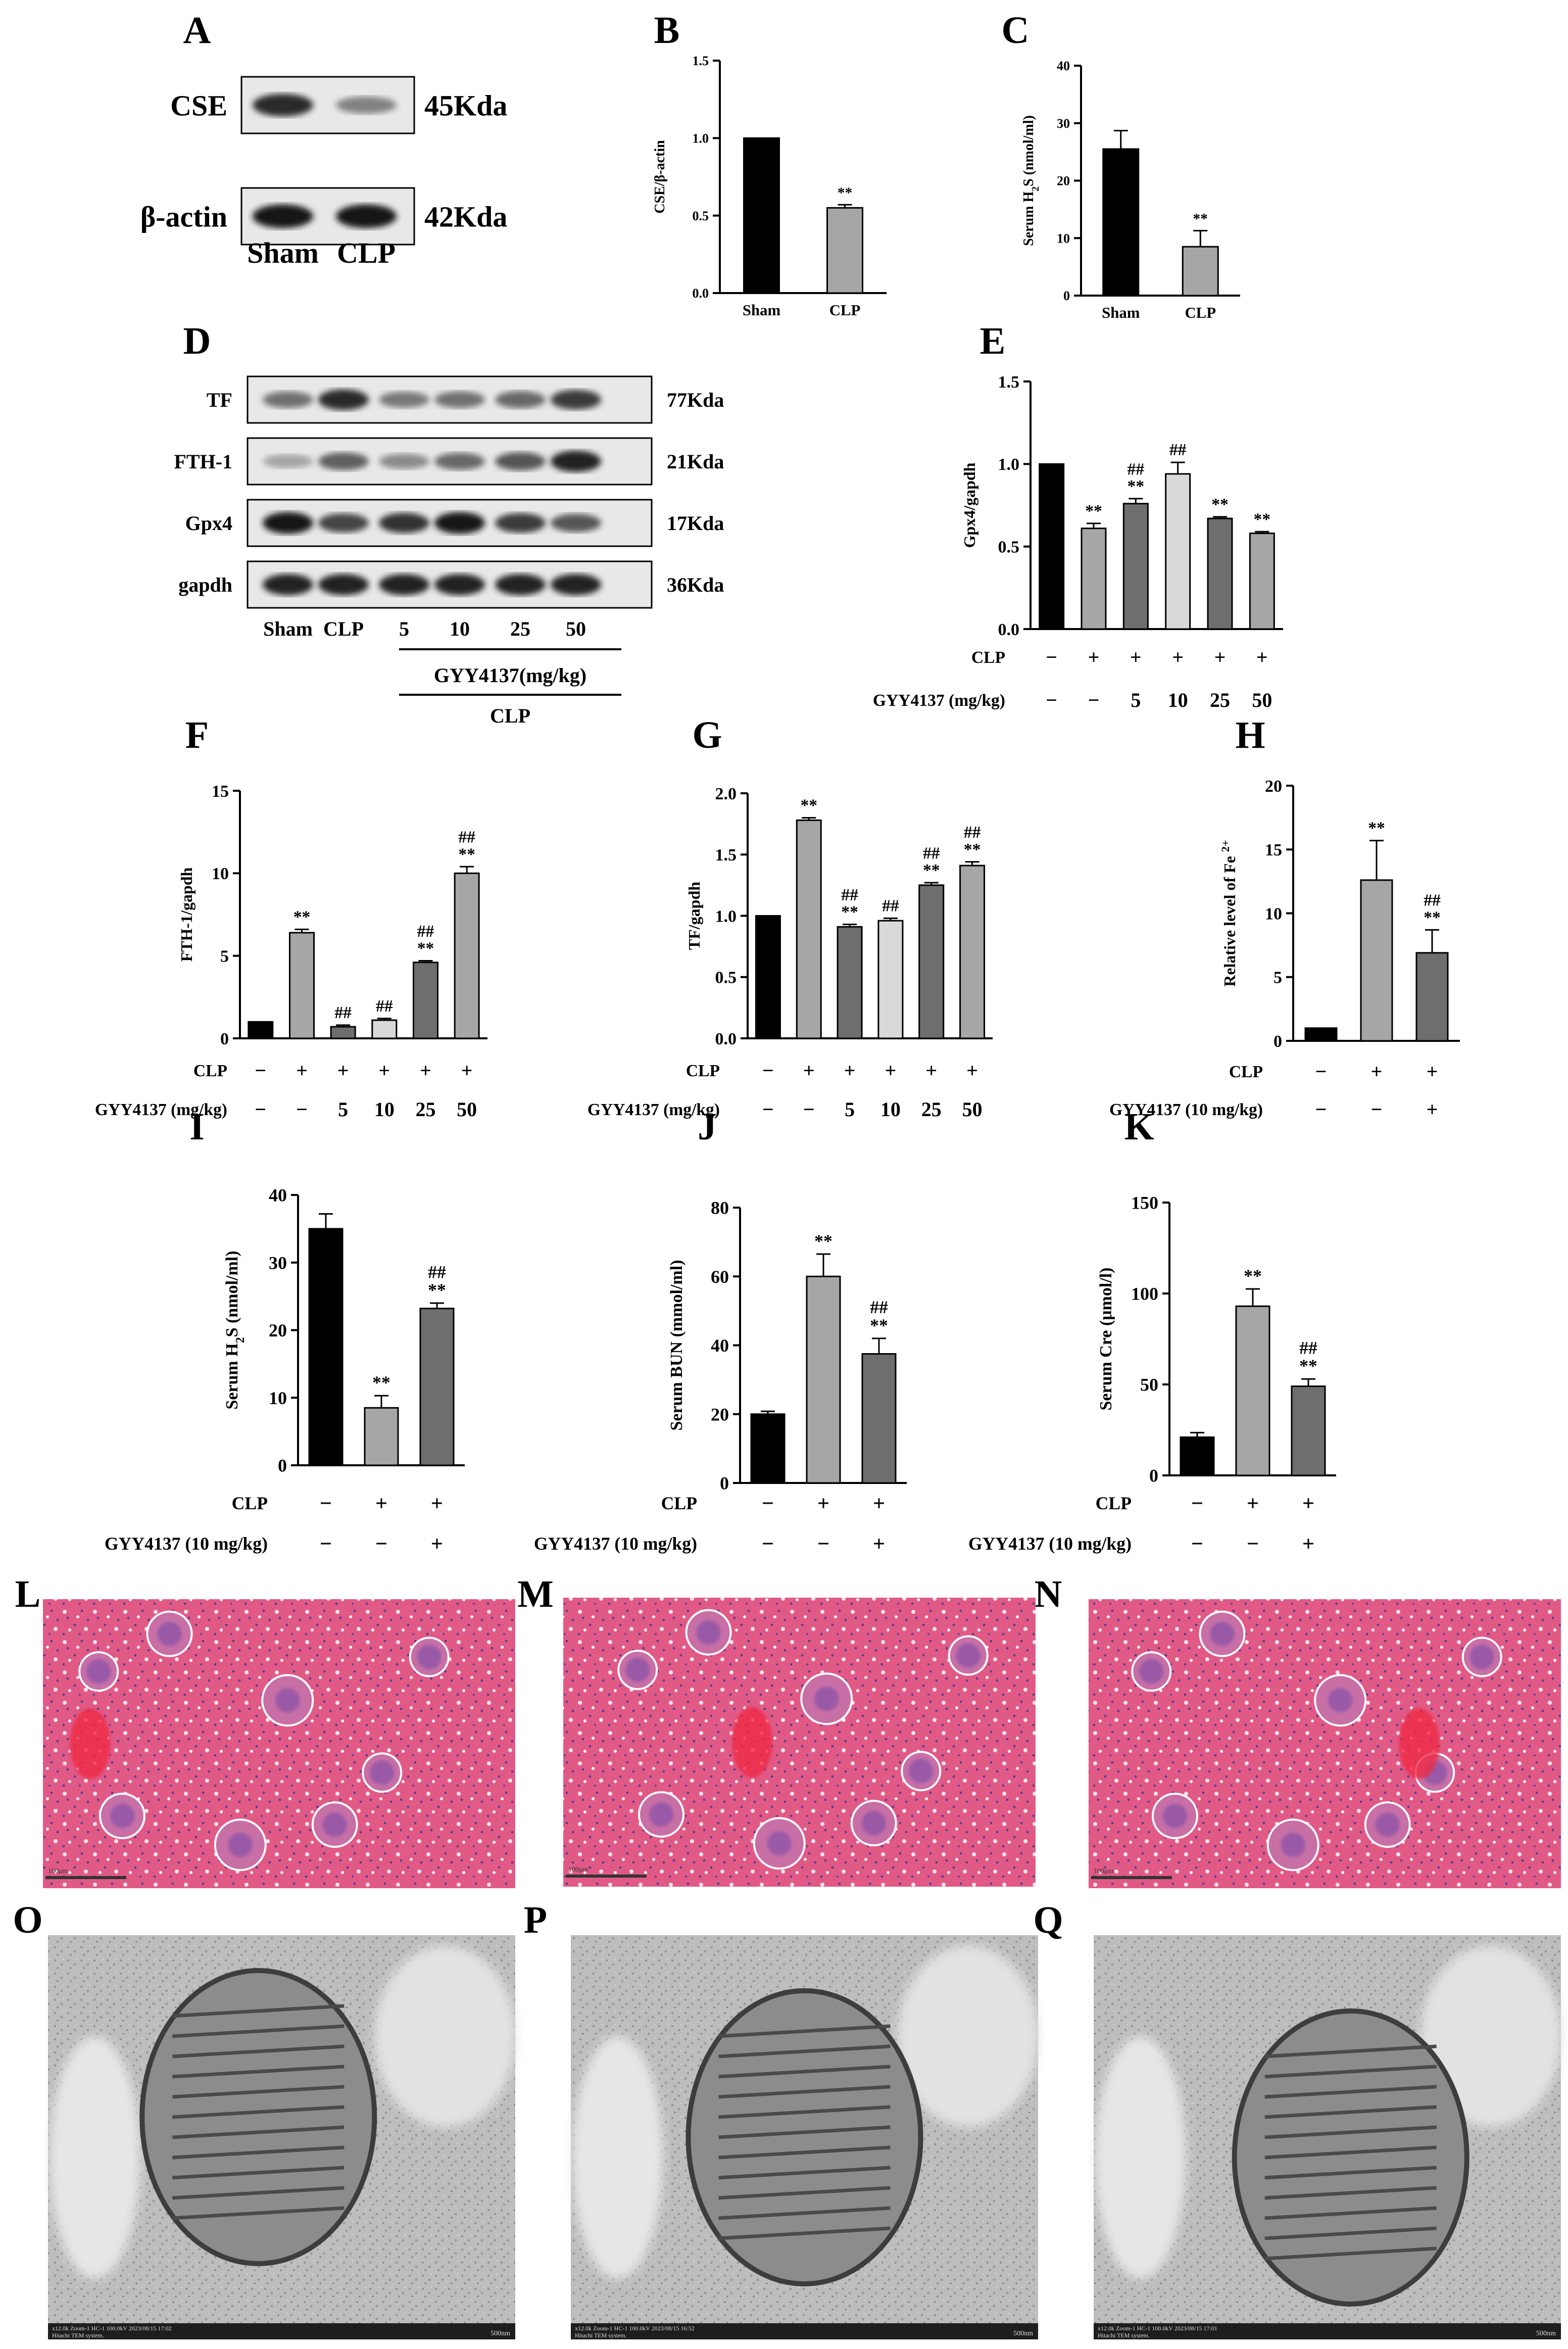 The image size is (1568, 2349). Describe the element at coordinates (660, 177) in the screenshot. I see `y-axis-label: CSE/β-actin` at that location.